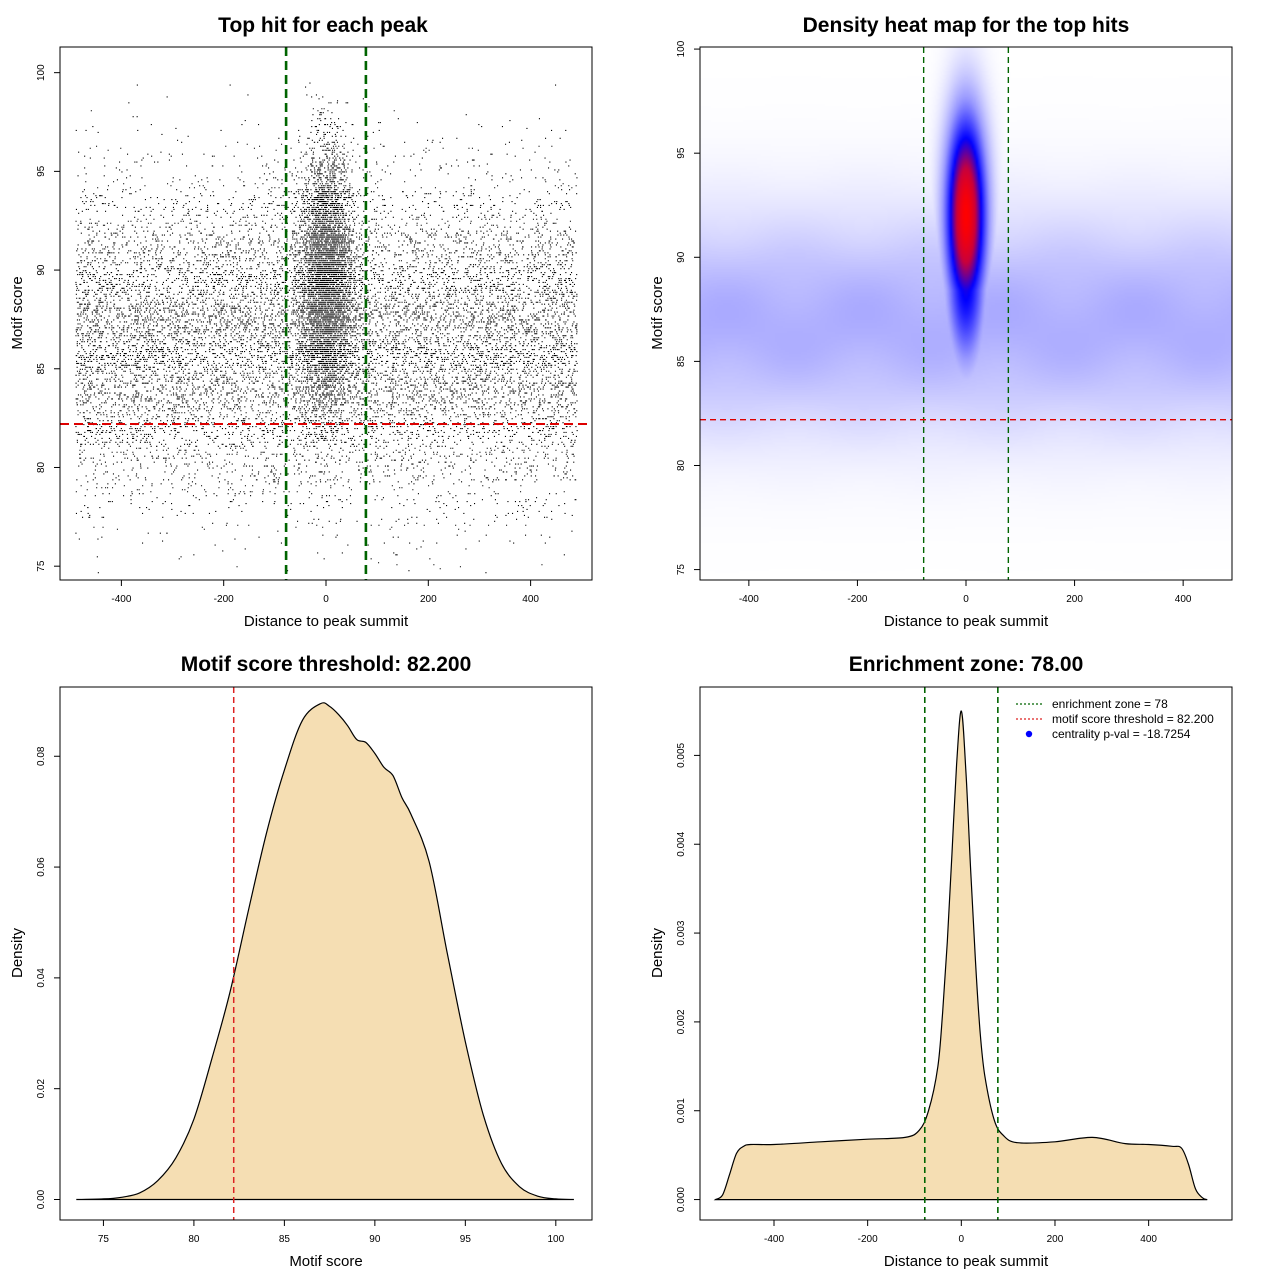 Image resolution: width=1280 pixels, height=1280 pixels. Describe the element at coordinates (1029, 734) in the screenshot. I see `legend-centrality-point` at that location.